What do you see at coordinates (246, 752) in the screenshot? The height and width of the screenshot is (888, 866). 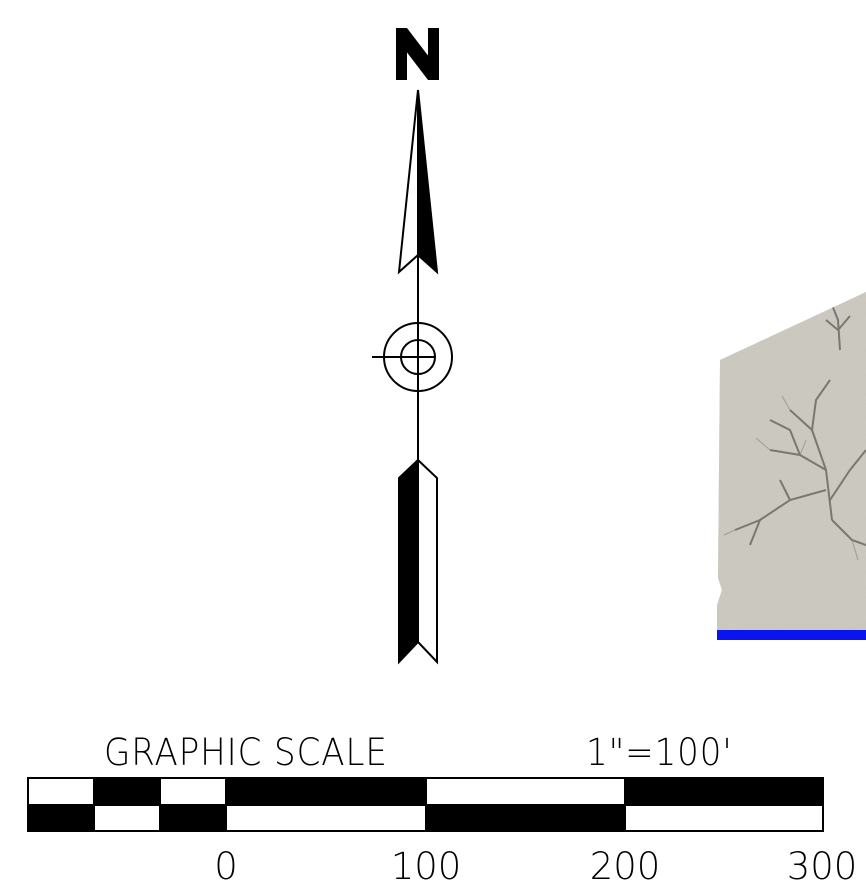 I see `graphic-scale-title: GRAPHIC SCALE` at bounding box center [246, 752].